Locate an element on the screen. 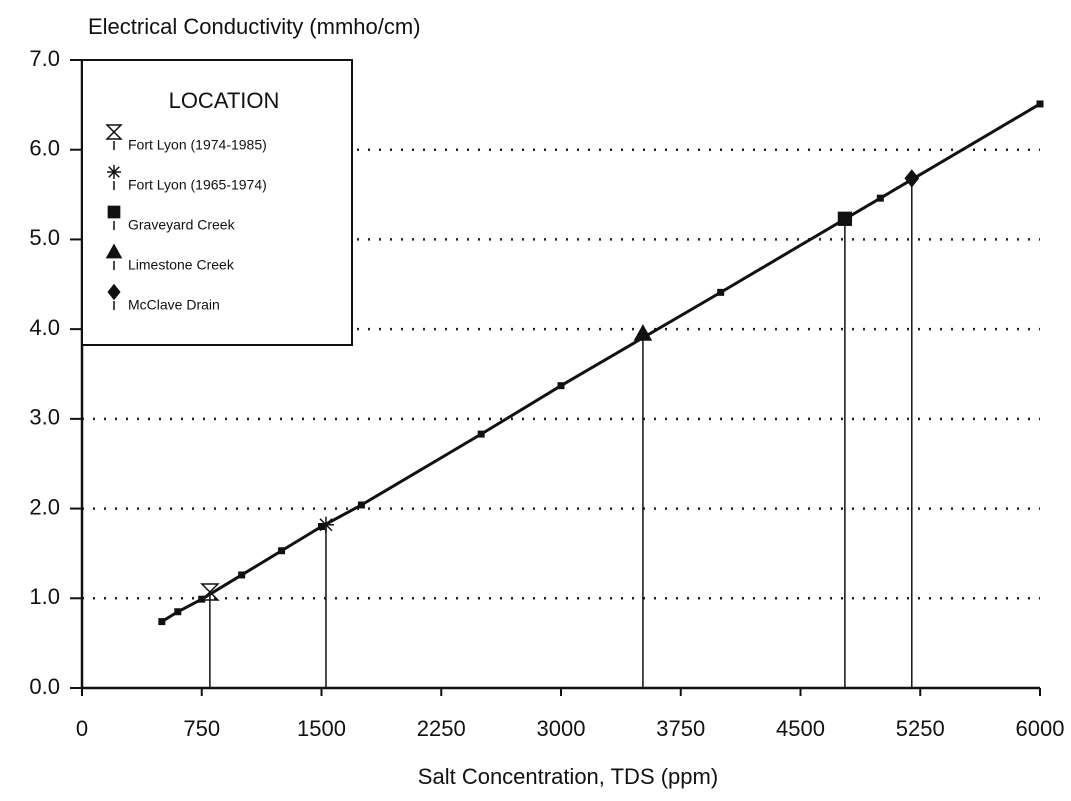 The width and height of the screenshot is (1071, 801). x-tick-label: 6000 is located at coordinates (1040, 728).